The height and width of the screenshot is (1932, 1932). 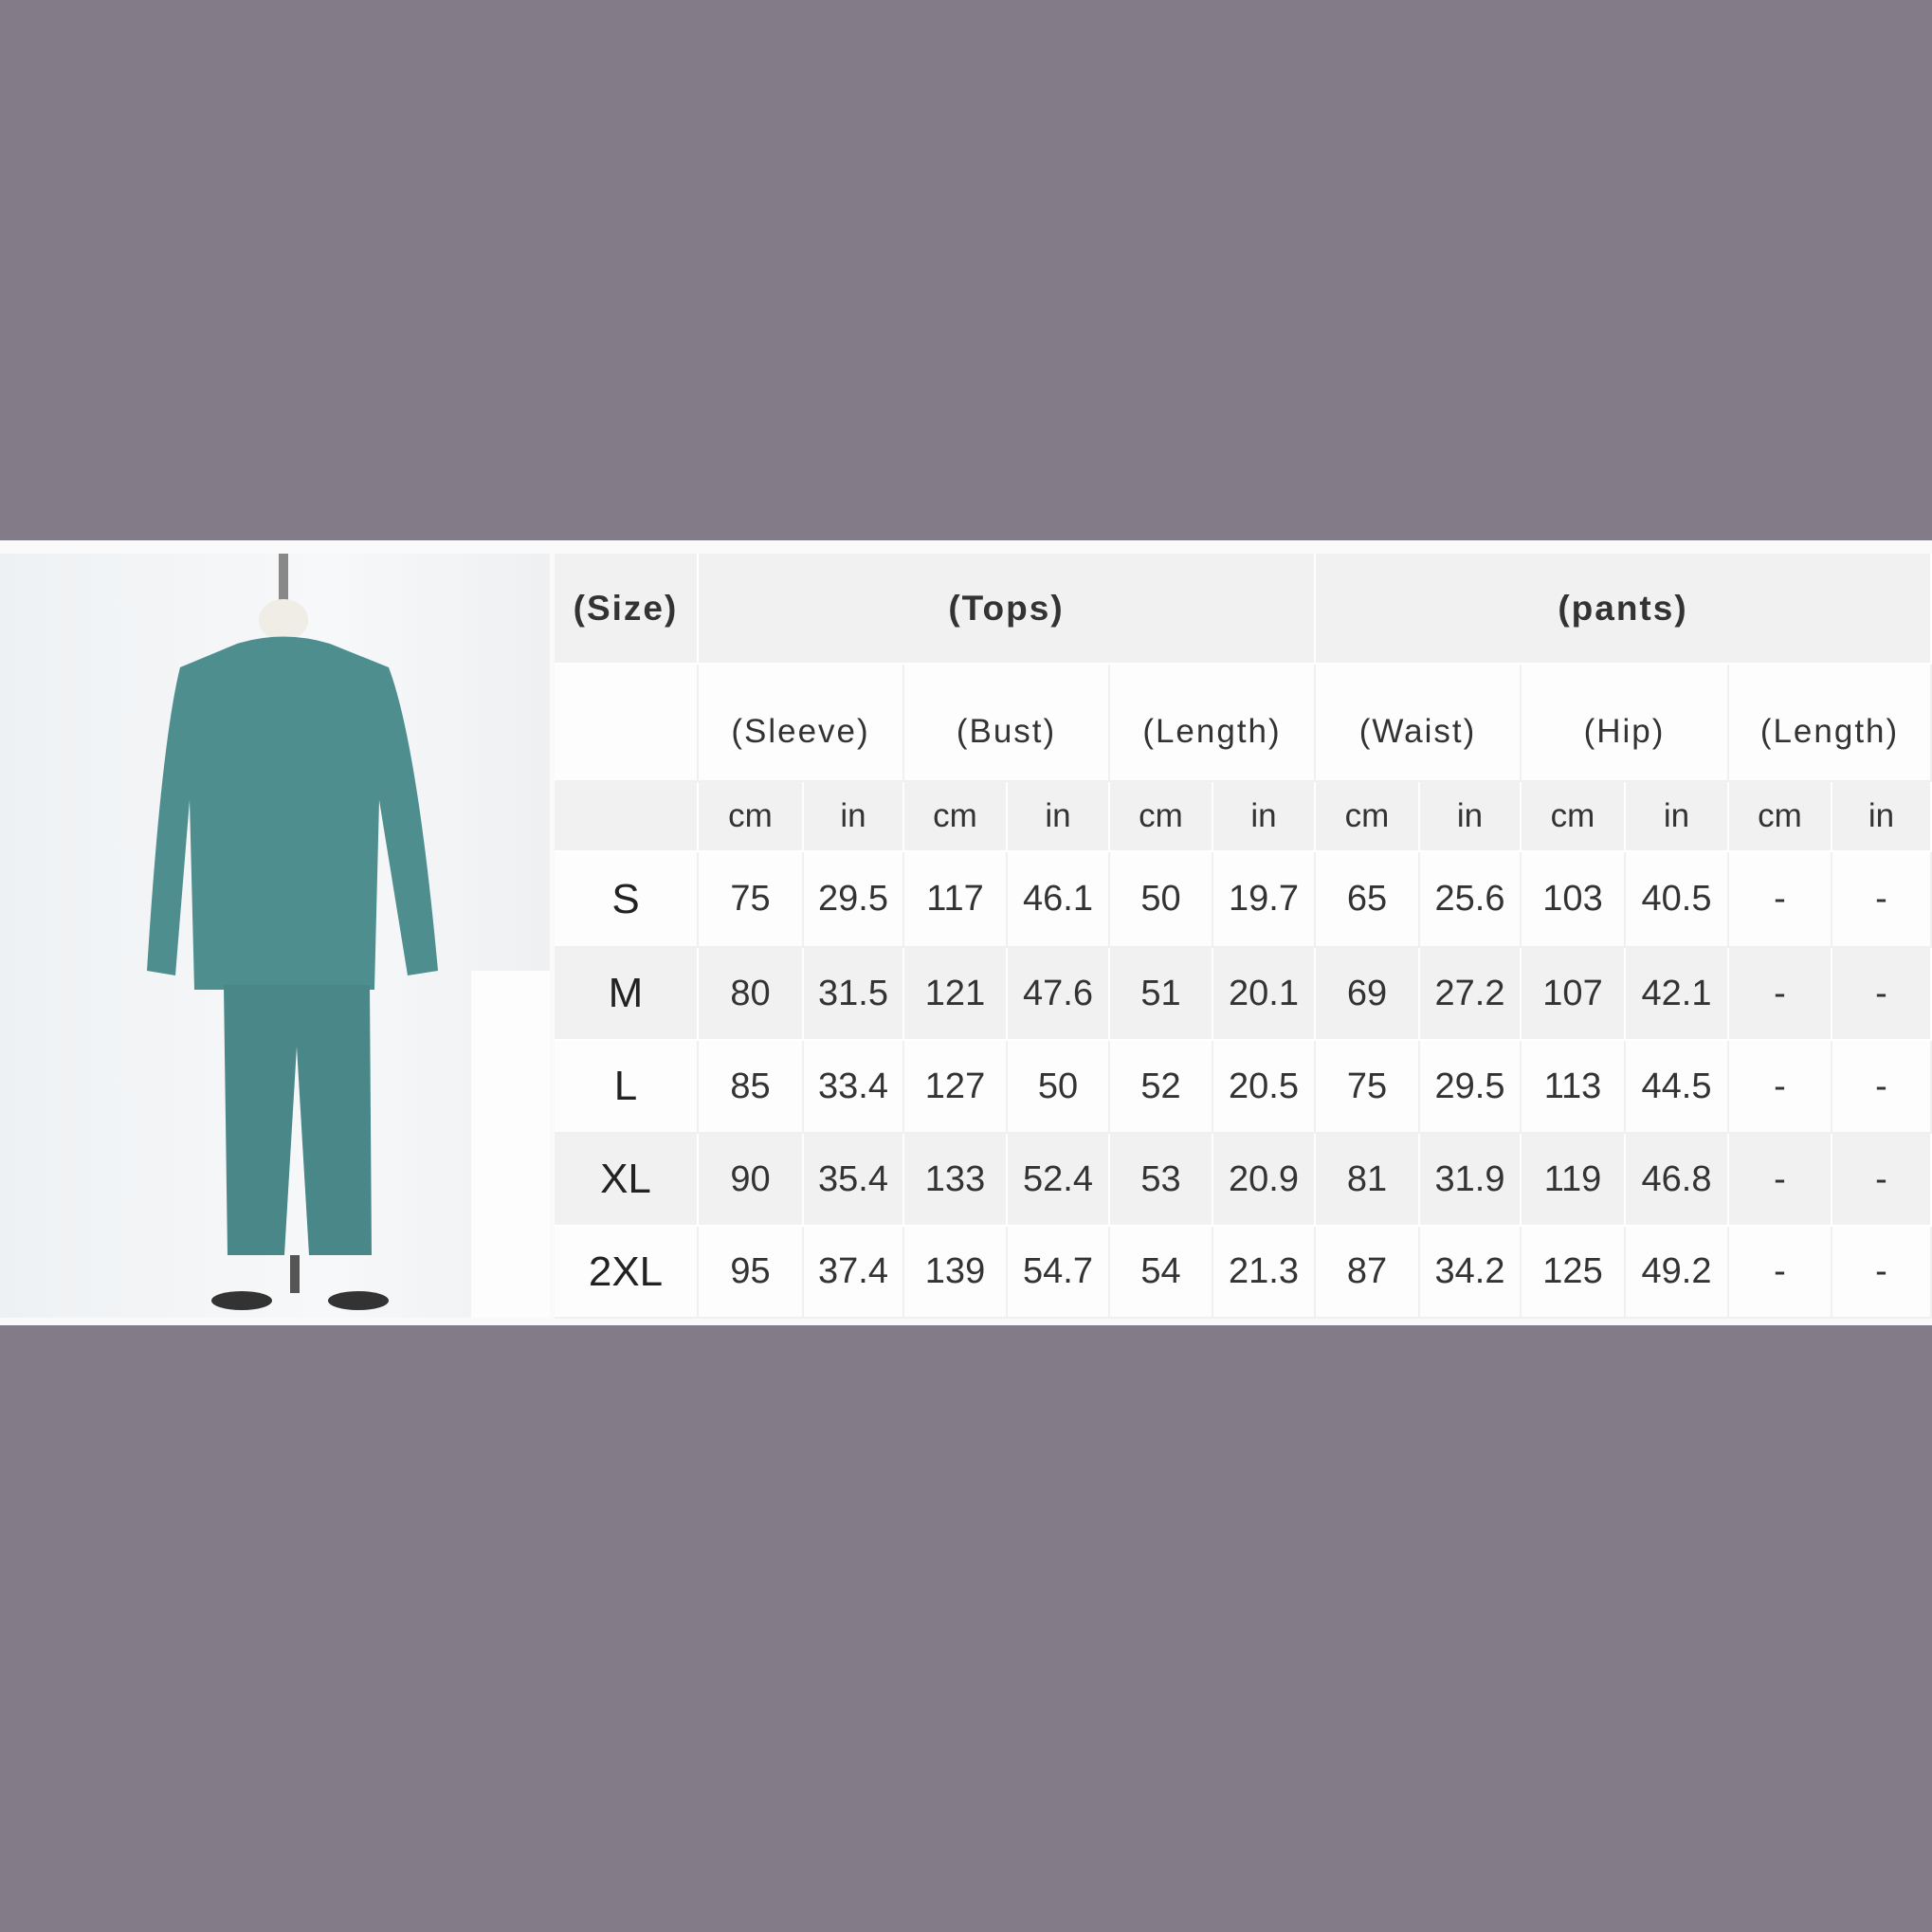 I want to click on table-cell: 87, so click(x=1368, y=1273).